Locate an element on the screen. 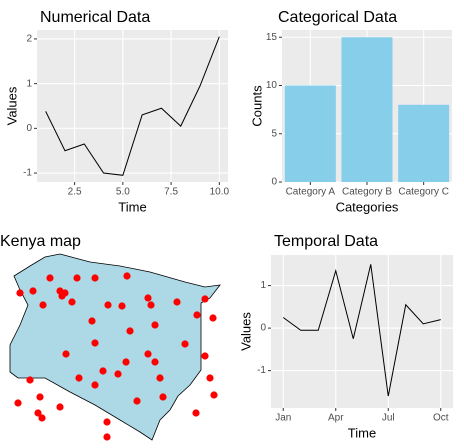 This screenshot has width=464, height=448. y-tick-label: 10 is located at coordinates (272, 85).